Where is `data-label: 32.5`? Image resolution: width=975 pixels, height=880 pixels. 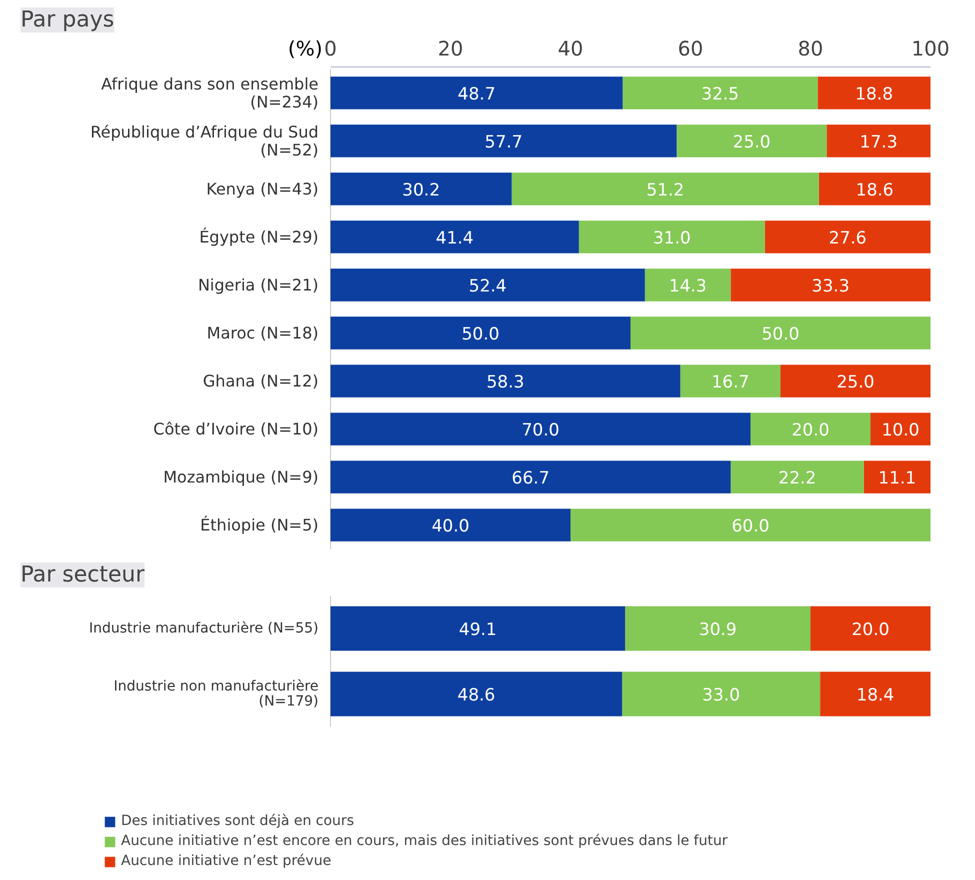
data-label: 32.5 is located at coordinates (720, 94).